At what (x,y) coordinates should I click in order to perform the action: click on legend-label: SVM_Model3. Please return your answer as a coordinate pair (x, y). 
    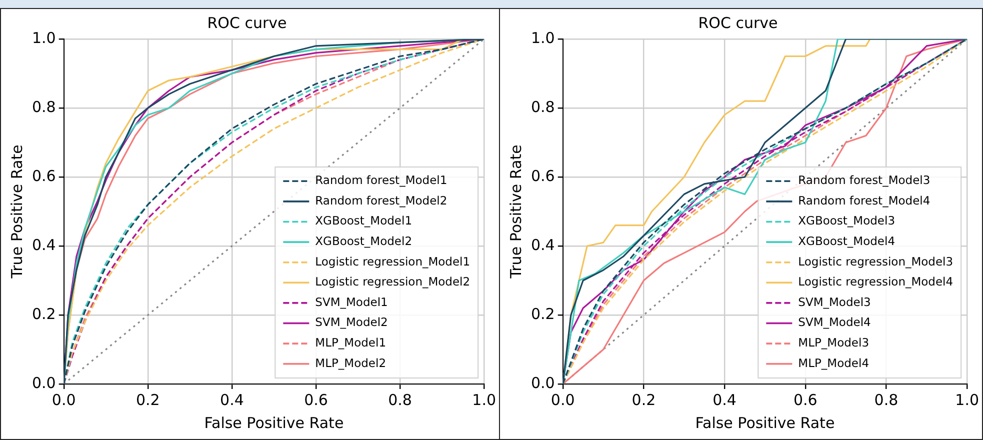
    Looking at the image, I should click on (834, 301).